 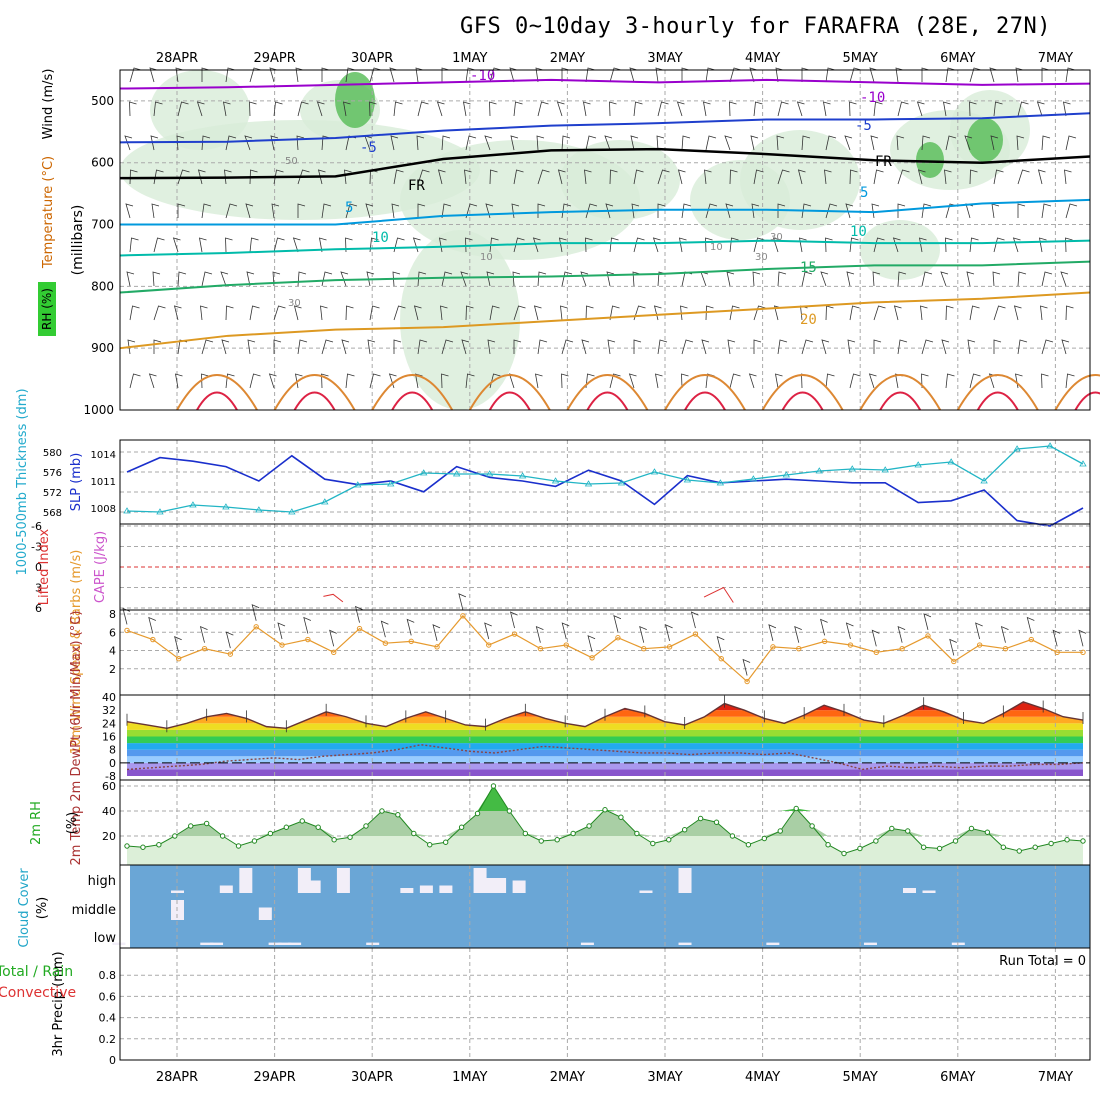 I want to click on isotherm-label: FR, so click(x=416, y=186).